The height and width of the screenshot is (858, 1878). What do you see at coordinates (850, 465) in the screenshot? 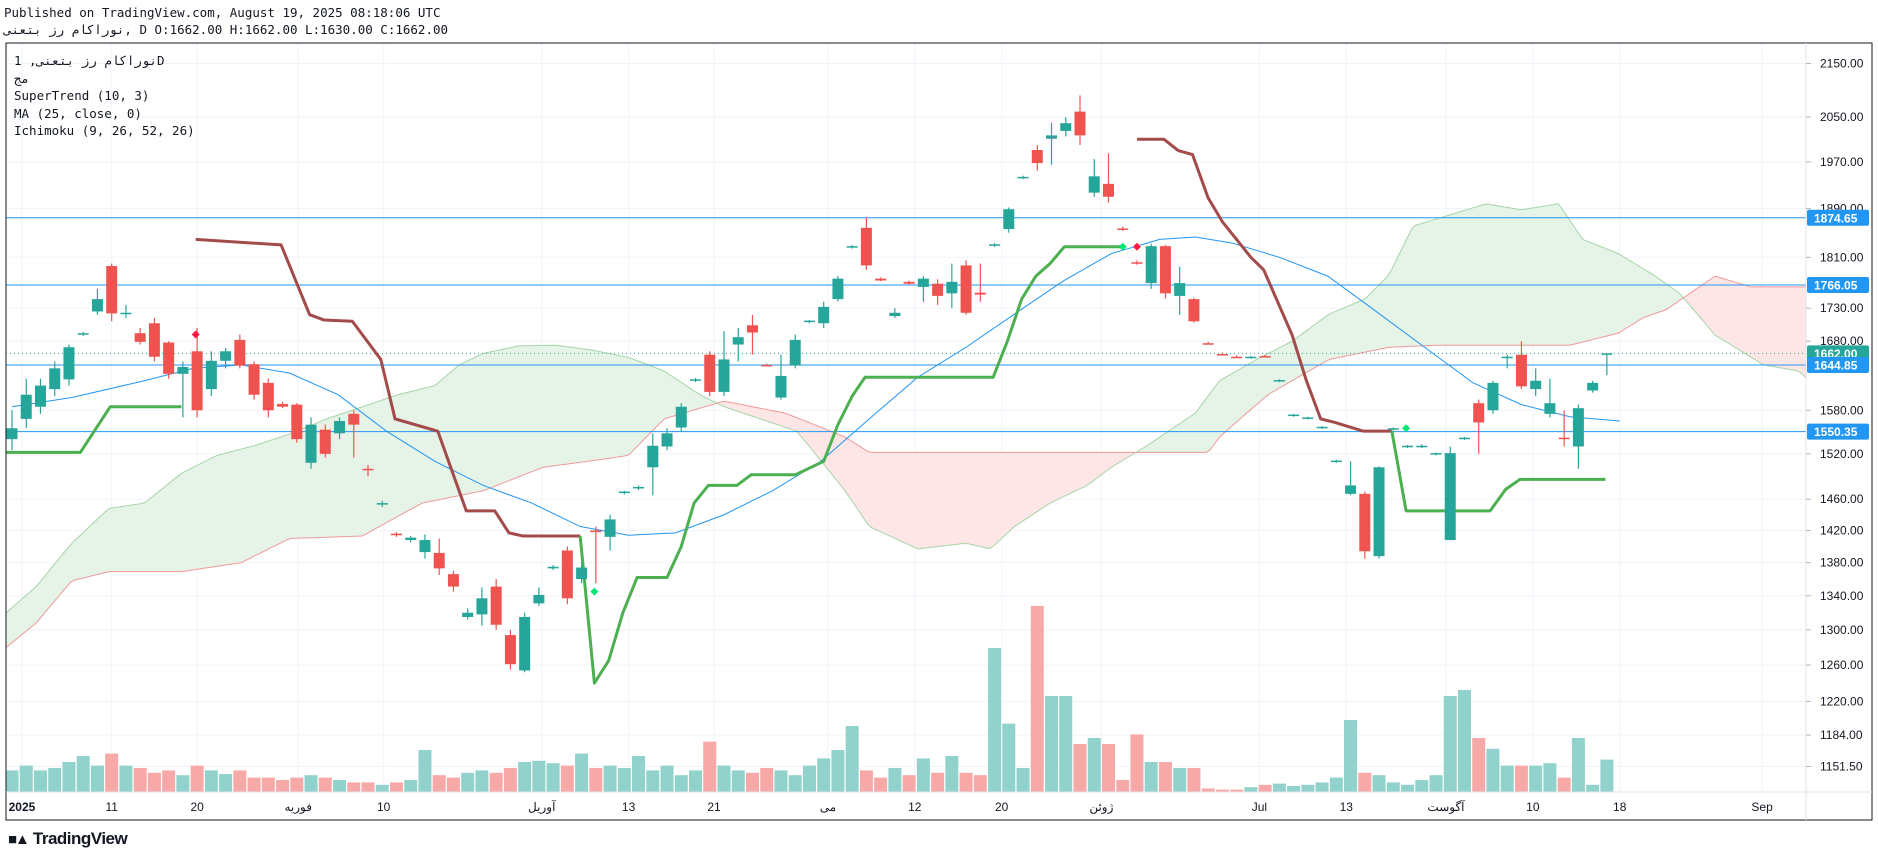
I see `supertrend-up-line` at bounding box center [850, 465].